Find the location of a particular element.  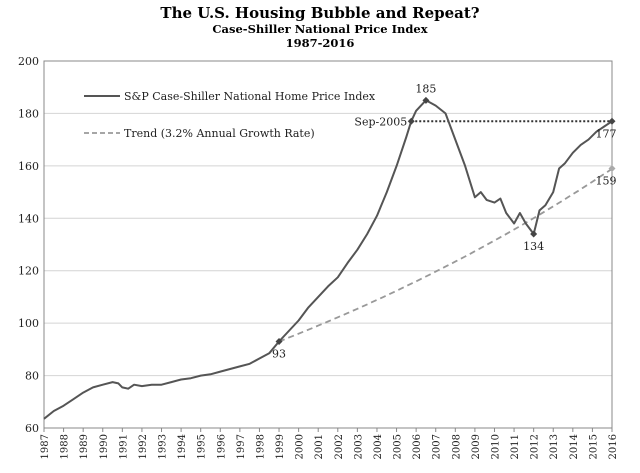

x-tick-label: 2007 is located at coordinates (437, 446).